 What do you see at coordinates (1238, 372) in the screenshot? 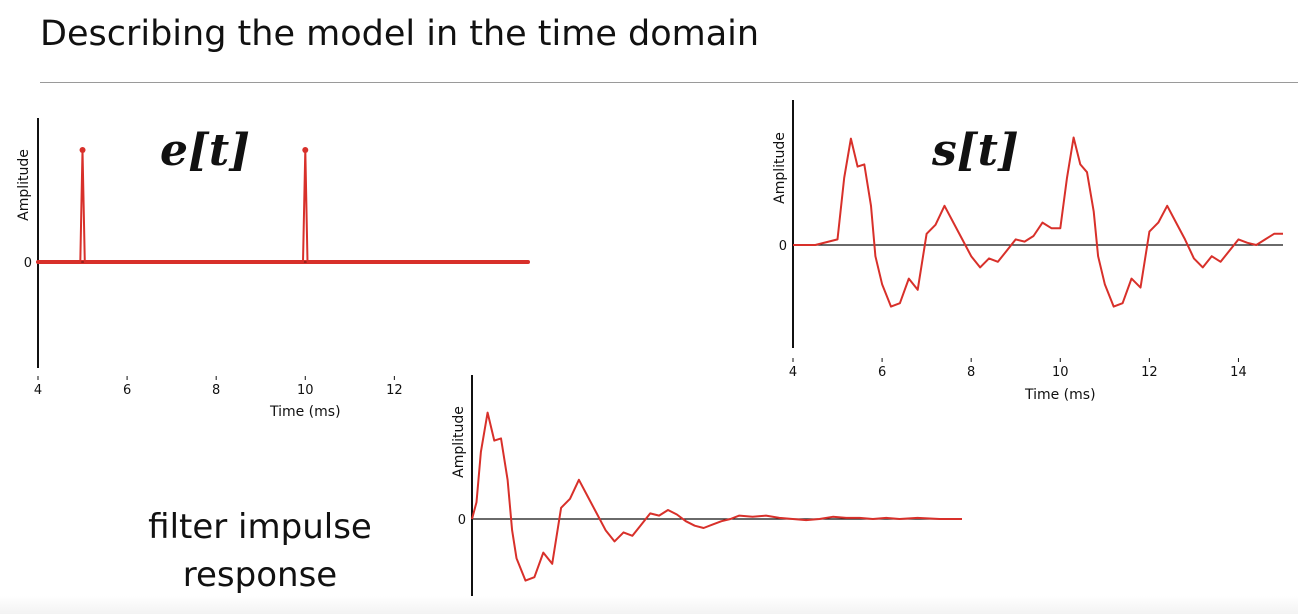
I see `x-tick-label: 14` at bounding box center [1238, 372].